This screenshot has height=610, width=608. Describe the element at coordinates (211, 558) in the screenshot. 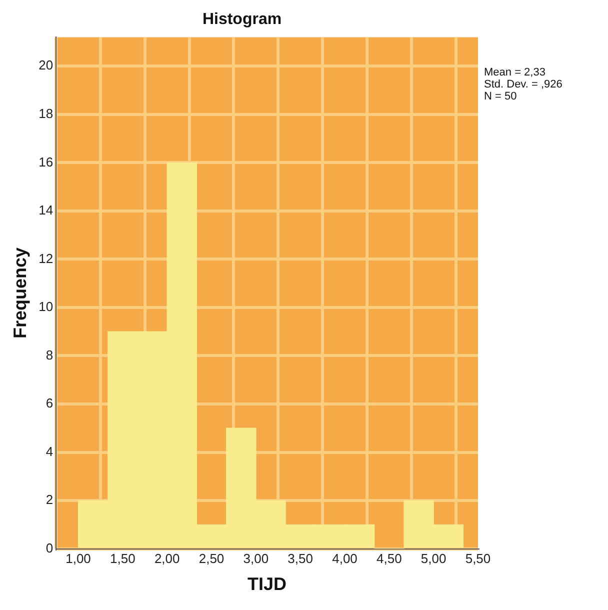

I see `x-tick-label: 2,50` at that location.